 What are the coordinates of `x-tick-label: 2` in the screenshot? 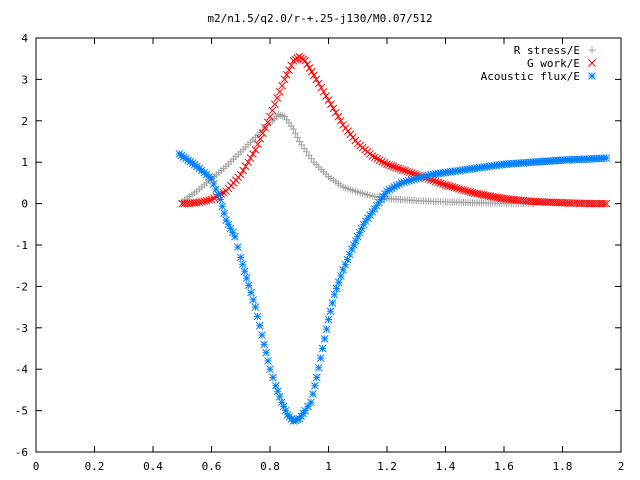 It's located at (621, 466).